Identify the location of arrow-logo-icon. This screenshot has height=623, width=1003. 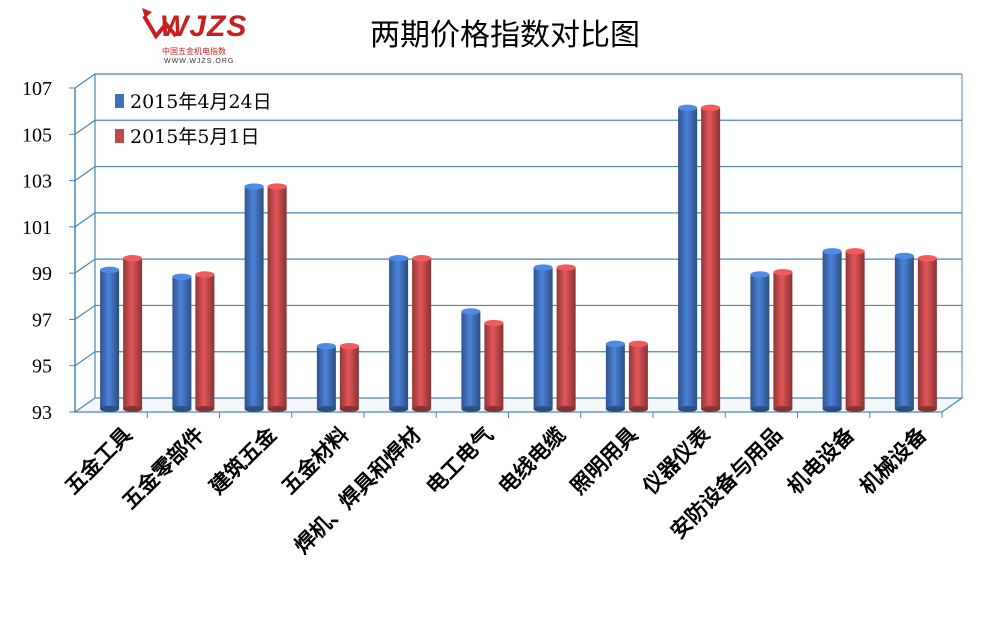
(160, 24).